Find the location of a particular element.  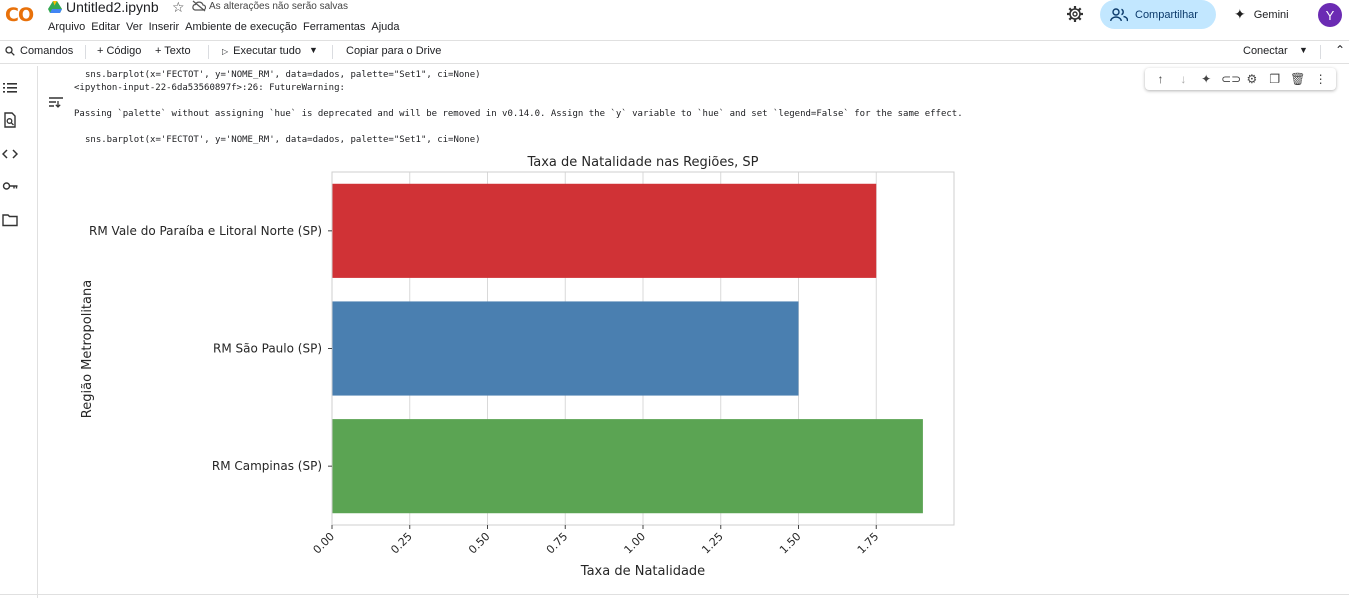

menu-ferramentas: Ferramentas is located at coordinates (334, 27).